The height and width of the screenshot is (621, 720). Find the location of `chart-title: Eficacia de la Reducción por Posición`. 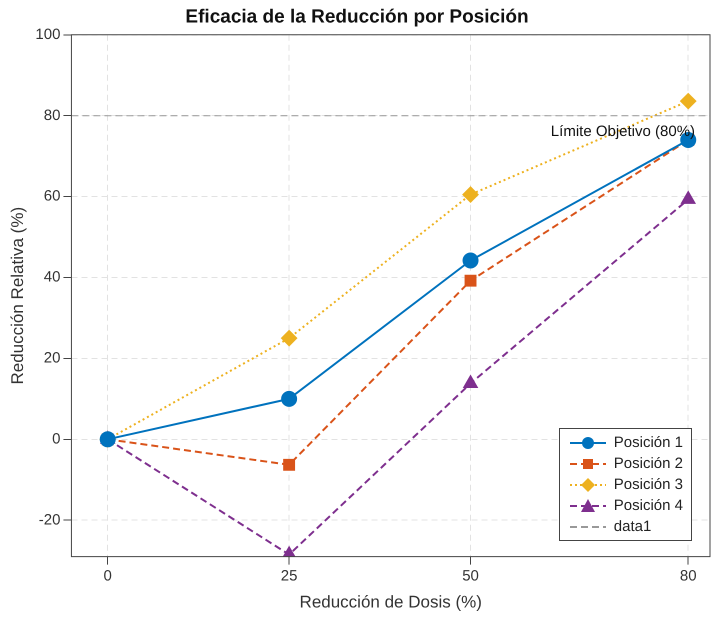

chart-title: Eficacia de la Reducción por Posición is located at coordinates (357, 17).